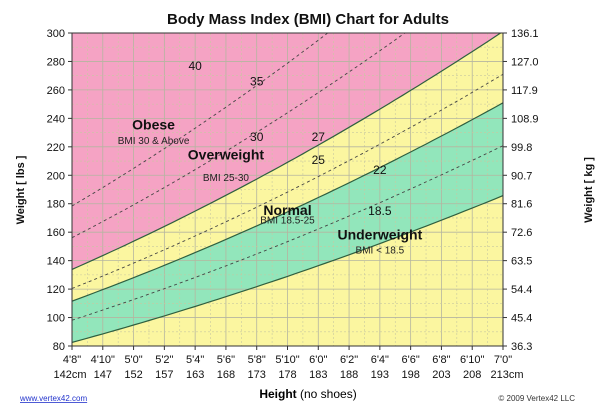 The height and width of the screenshot is (410, 615). I want to click on y-tick-label: 100, so click(56, 319).